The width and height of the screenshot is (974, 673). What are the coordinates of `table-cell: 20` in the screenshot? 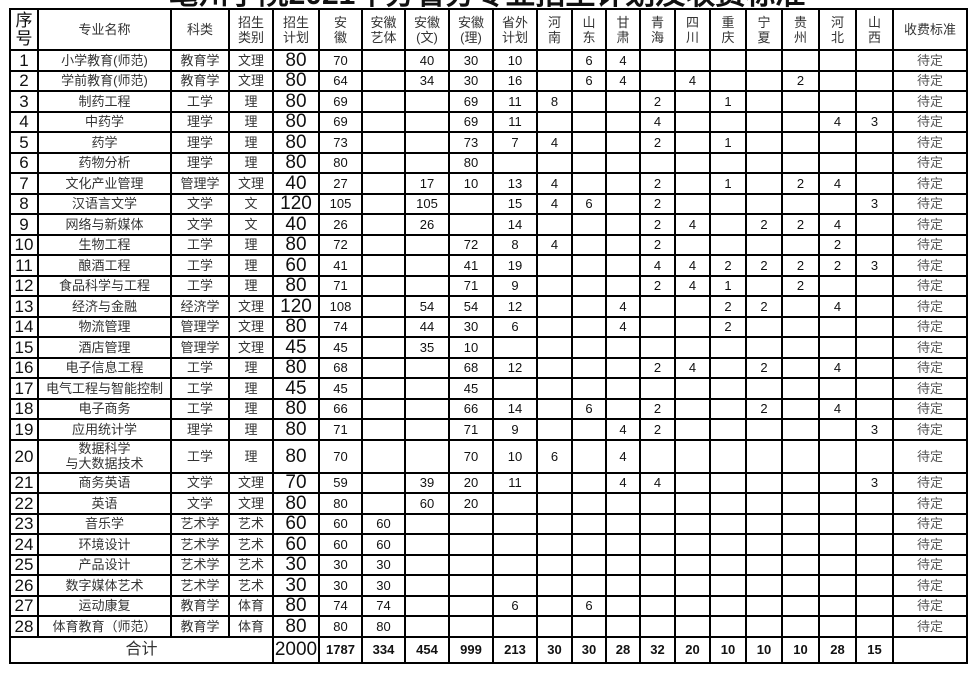 It's located at (471, 482).